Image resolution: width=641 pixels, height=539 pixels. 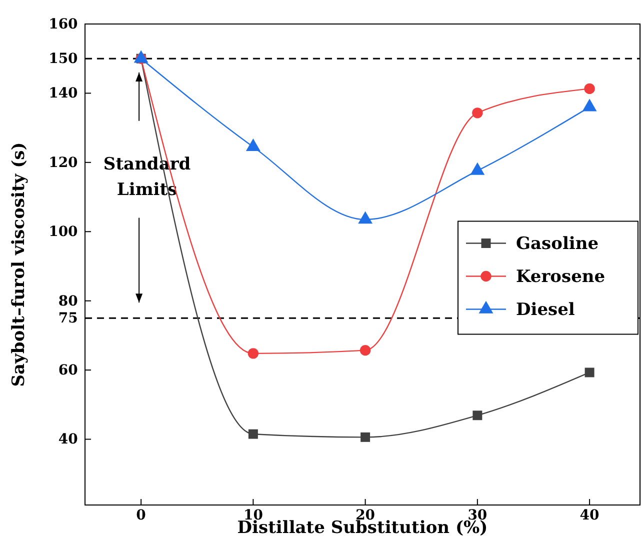 I want to click on y-tick-label: 75, so click(x=68, y=318).